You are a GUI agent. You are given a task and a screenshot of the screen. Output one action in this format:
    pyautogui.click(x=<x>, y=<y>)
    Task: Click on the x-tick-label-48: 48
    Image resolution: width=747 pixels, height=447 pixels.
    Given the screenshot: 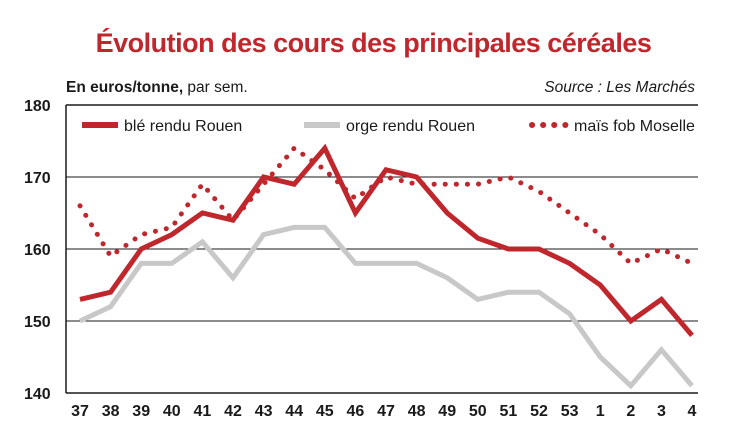 What is the action you would take?
    pyautogui.click(x=417, y=411)
    